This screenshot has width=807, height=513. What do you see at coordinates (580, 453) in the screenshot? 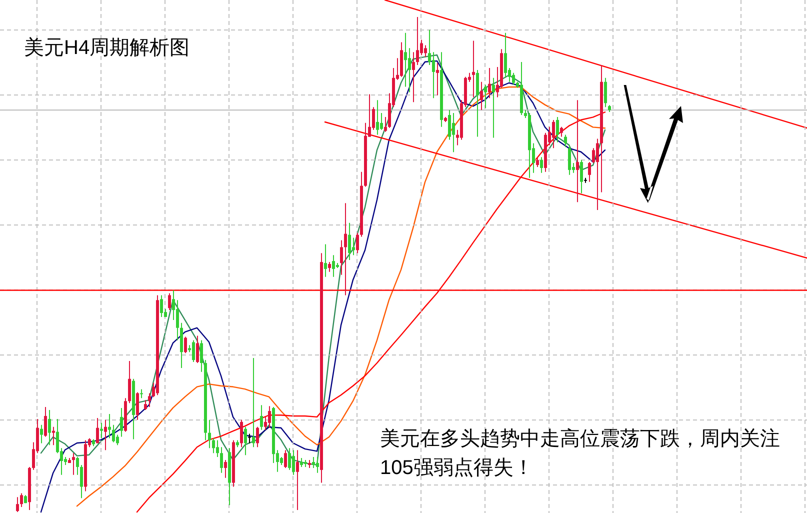
I see `annotation: 美元在多头趋势中走高位震荡下跌，周内关注105强弱点得失！` at bounding box center [580, 453].